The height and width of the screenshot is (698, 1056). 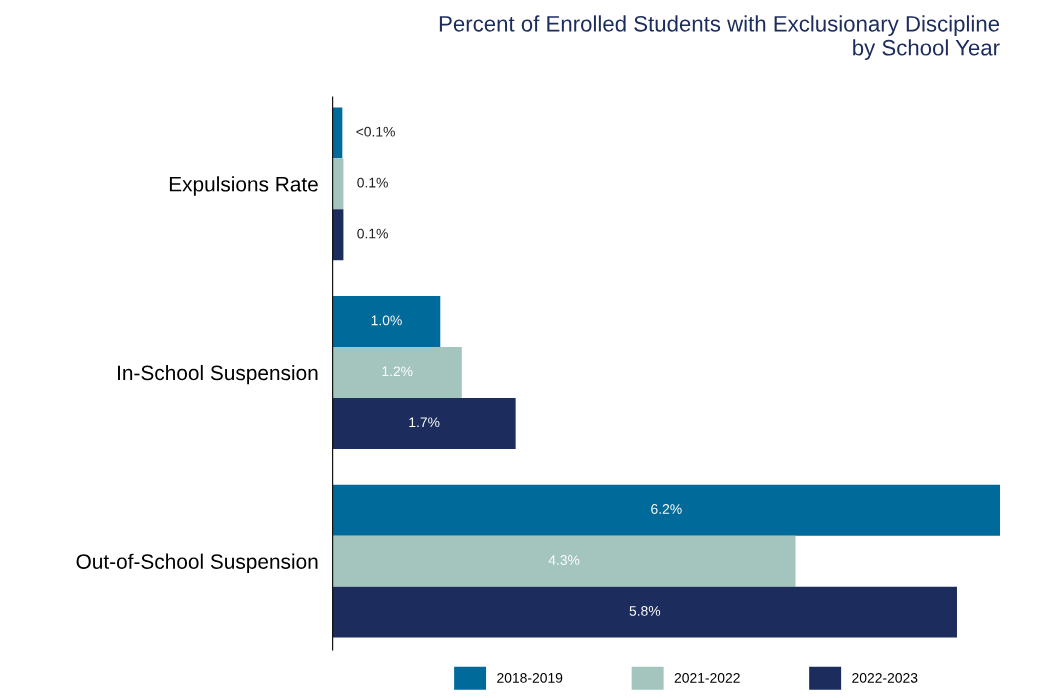 What do you see at coordinates (243, 186) in the screenshot?
I see `y-tick-label: Expulsions Rate` at bounding box center [243, 186].